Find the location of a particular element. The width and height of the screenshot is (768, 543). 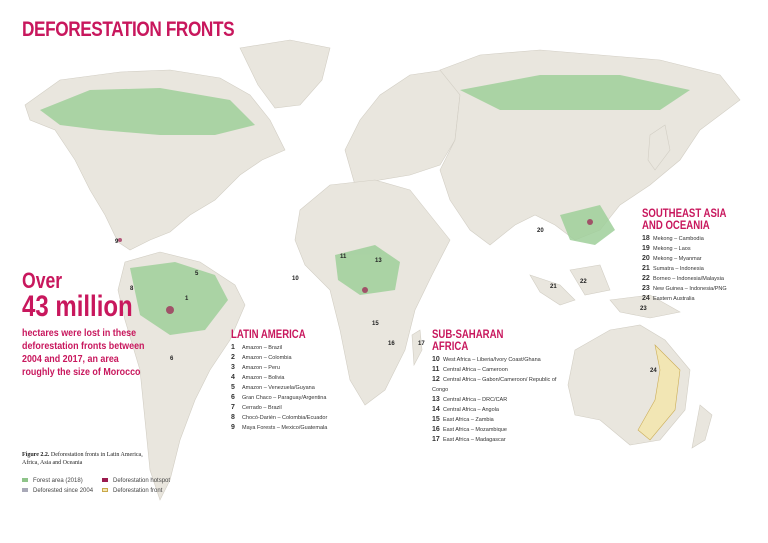

front-number: 18 is located at coordinates (646, 238).